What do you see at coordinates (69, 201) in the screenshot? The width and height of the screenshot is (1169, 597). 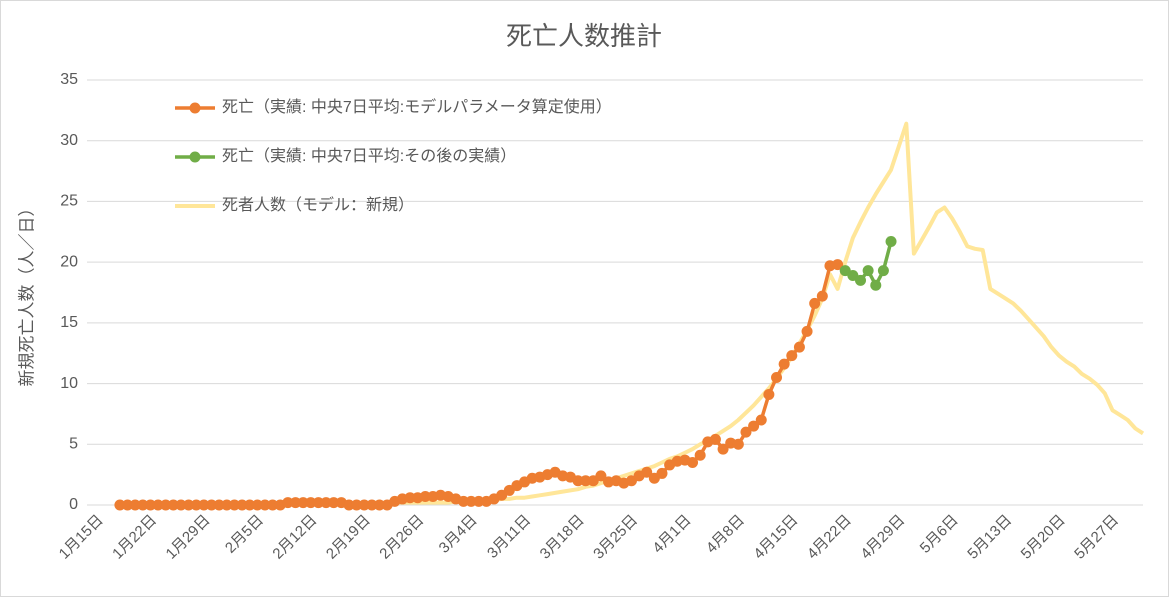 I see `y-tick-label: 25` at bounding box center [69, 201].